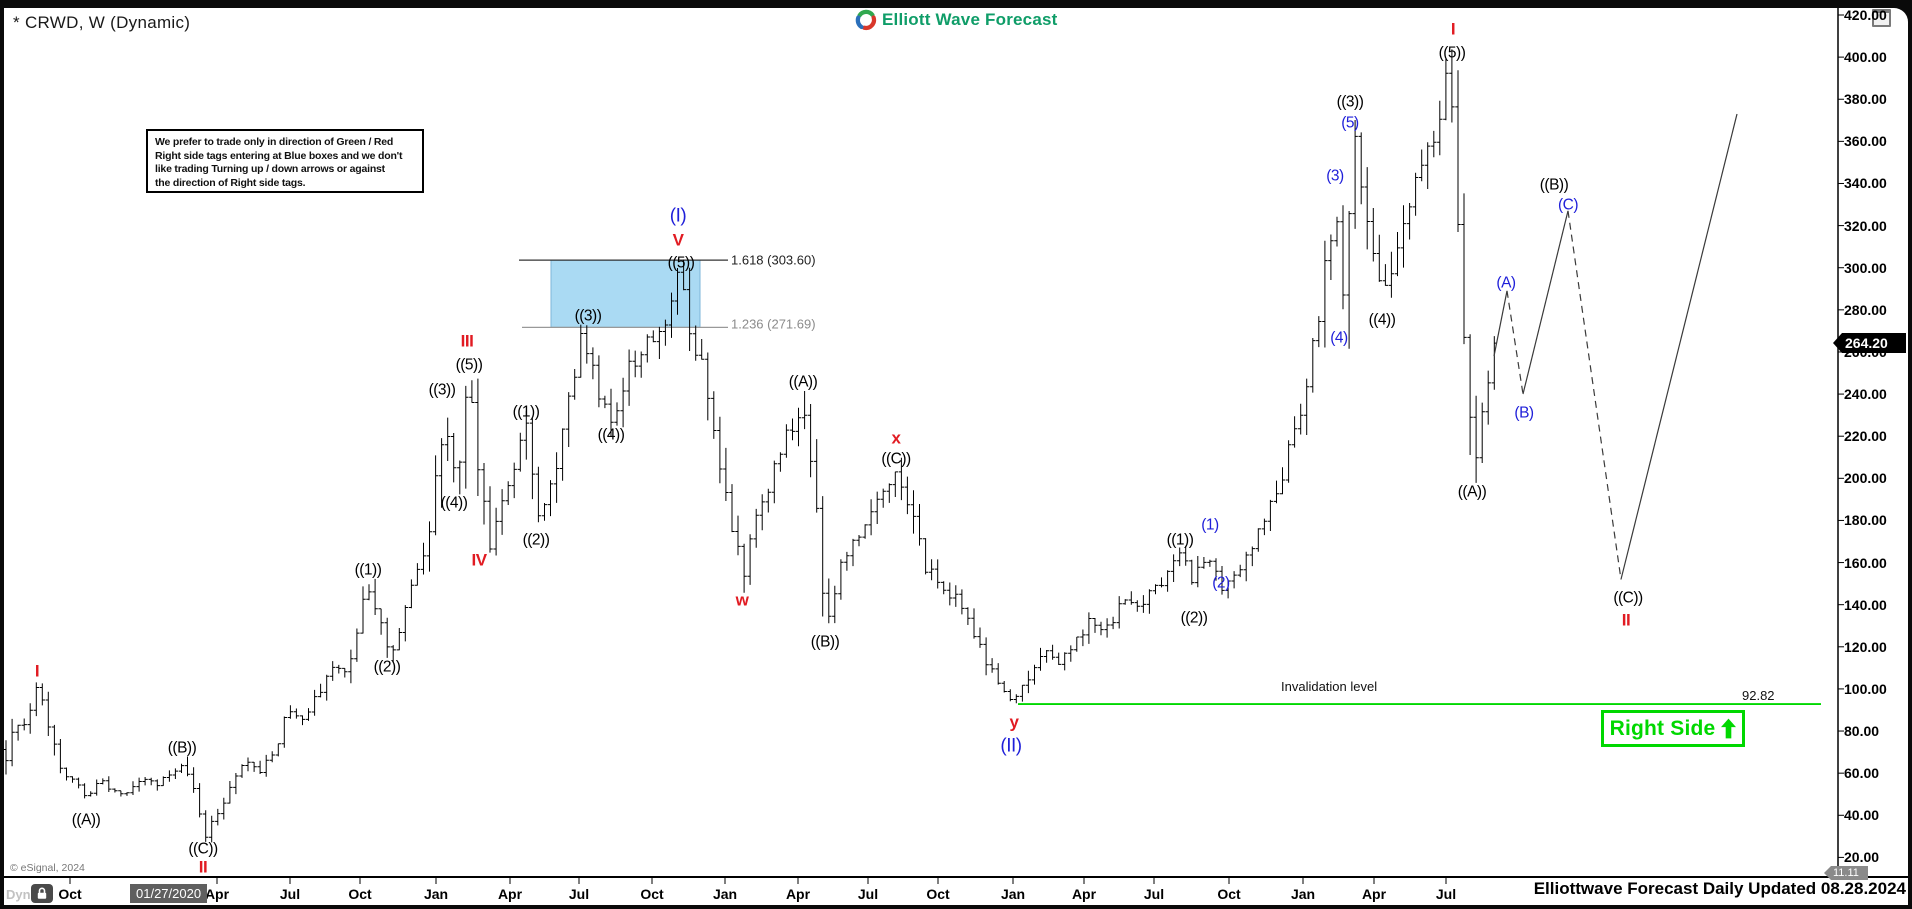 Image resolution: width=1912 pixels, height=909 pixels. I want to click on right-side-tag: Right Side, so click(1673, 728).